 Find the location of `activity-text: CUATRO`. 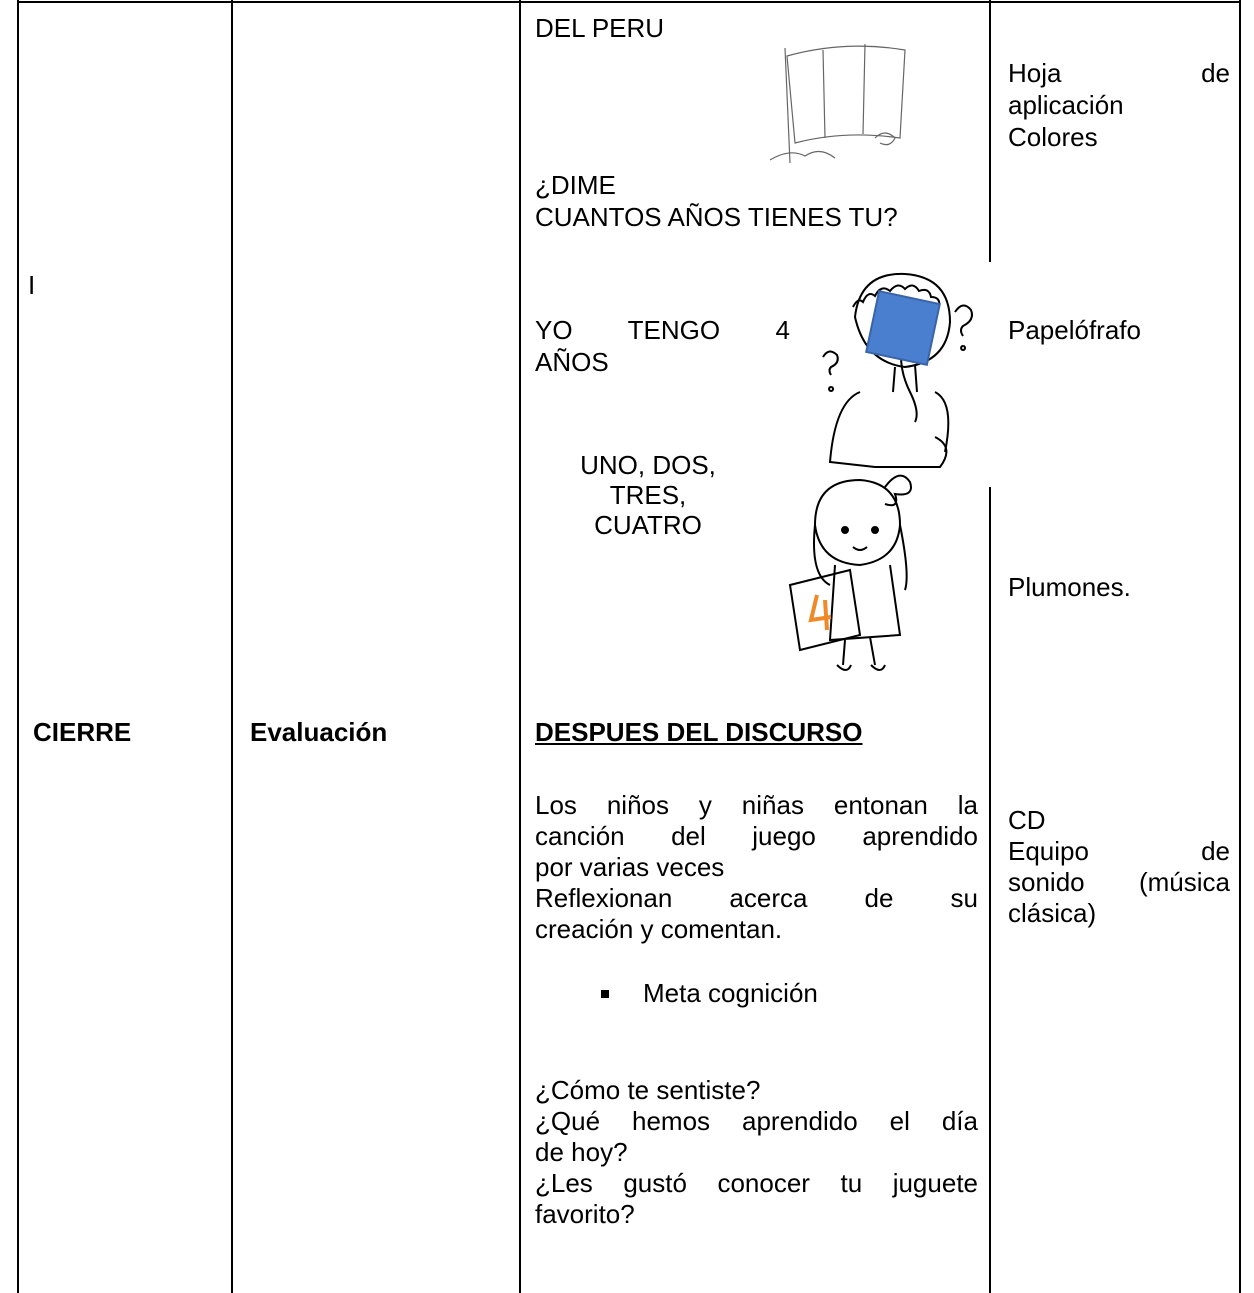

activity-text: CUATRO is located at coordinates (648, 525).